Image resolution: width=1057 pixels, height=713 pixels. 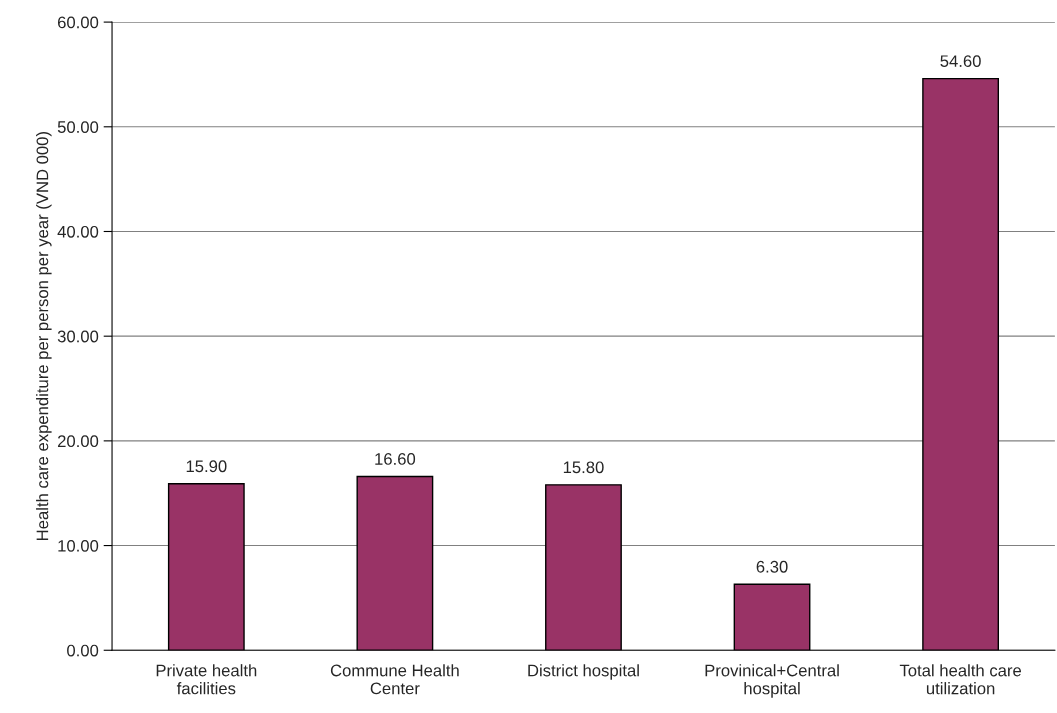 I want to click on data-label: 15.80, so click(x=583, y=467).